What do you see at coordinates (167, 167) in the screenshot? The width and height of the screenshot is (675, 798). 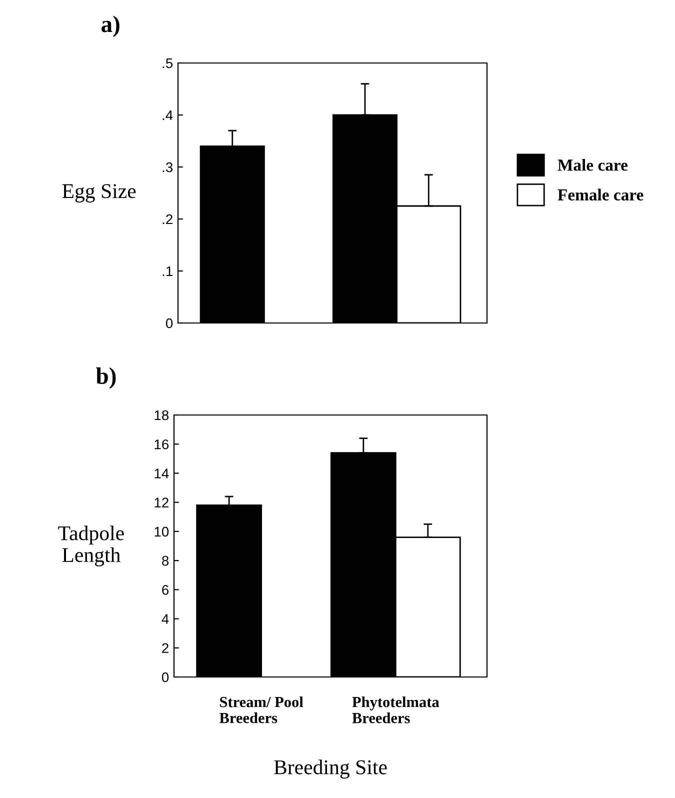 I see `y-tick-label: .3` at bounding box center [167, 167].